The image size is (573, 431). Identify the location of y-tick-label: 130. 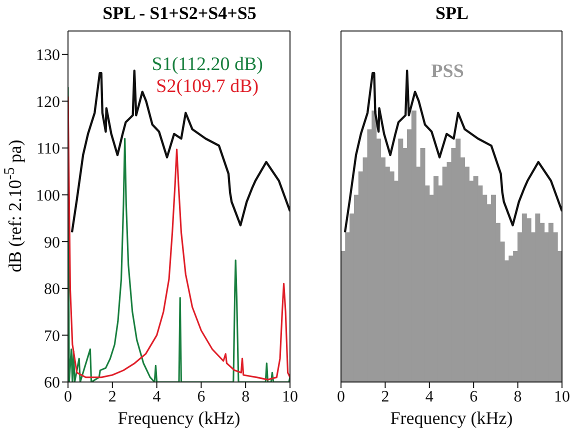
(48, 55).